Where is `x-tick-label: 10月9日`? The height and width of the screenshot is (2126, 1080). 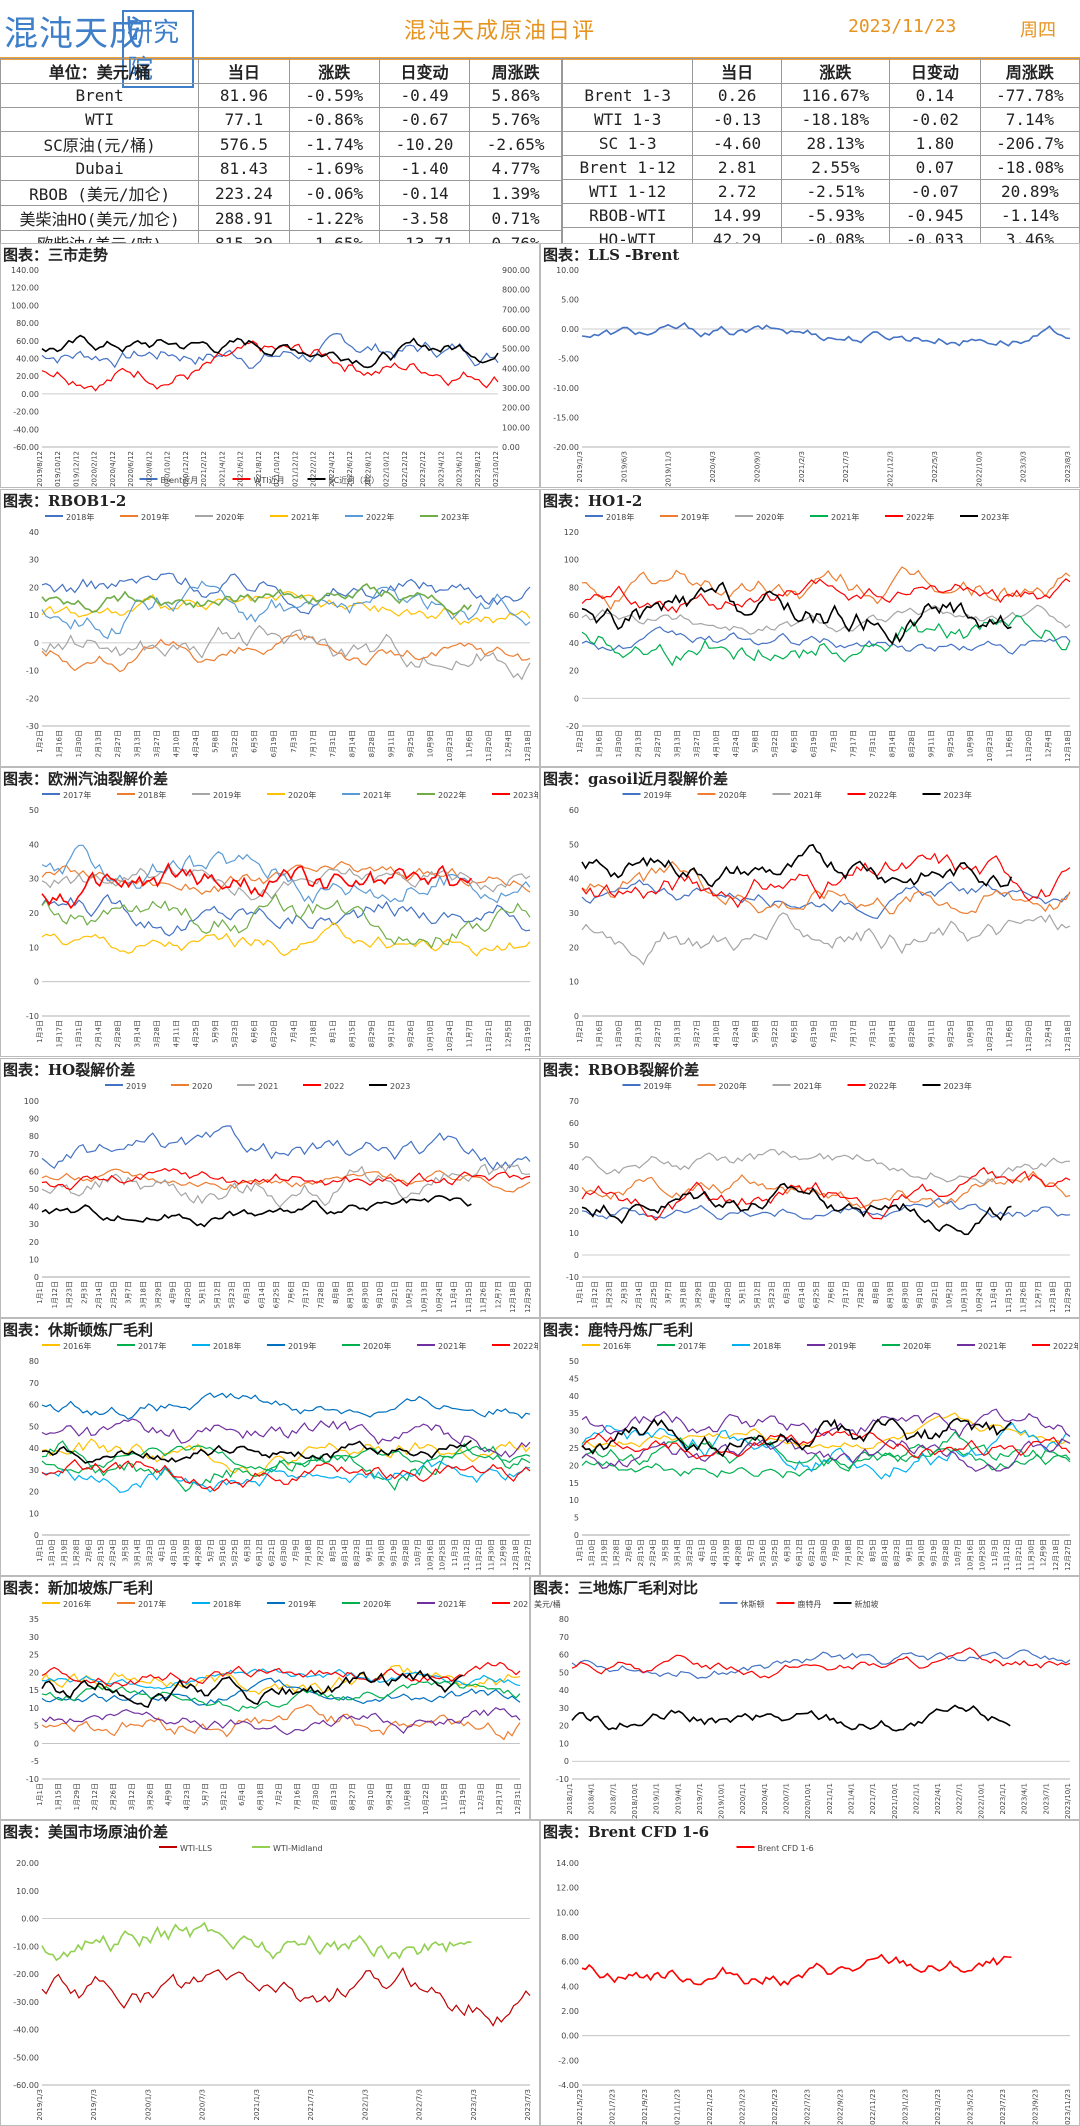
x-tick-label: 10月9日 is located at coordinates (430, 743).